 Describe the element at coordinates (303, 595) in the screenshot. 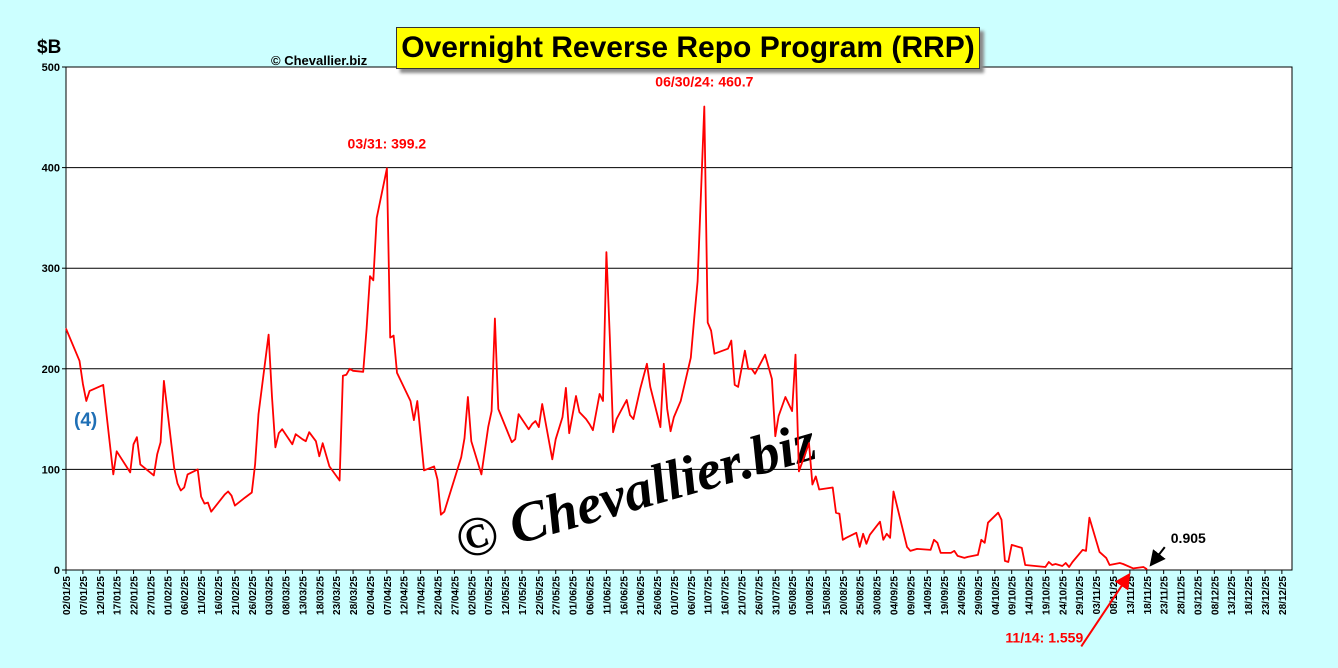

I see `x-tick-label: 13/03/25` at that location.